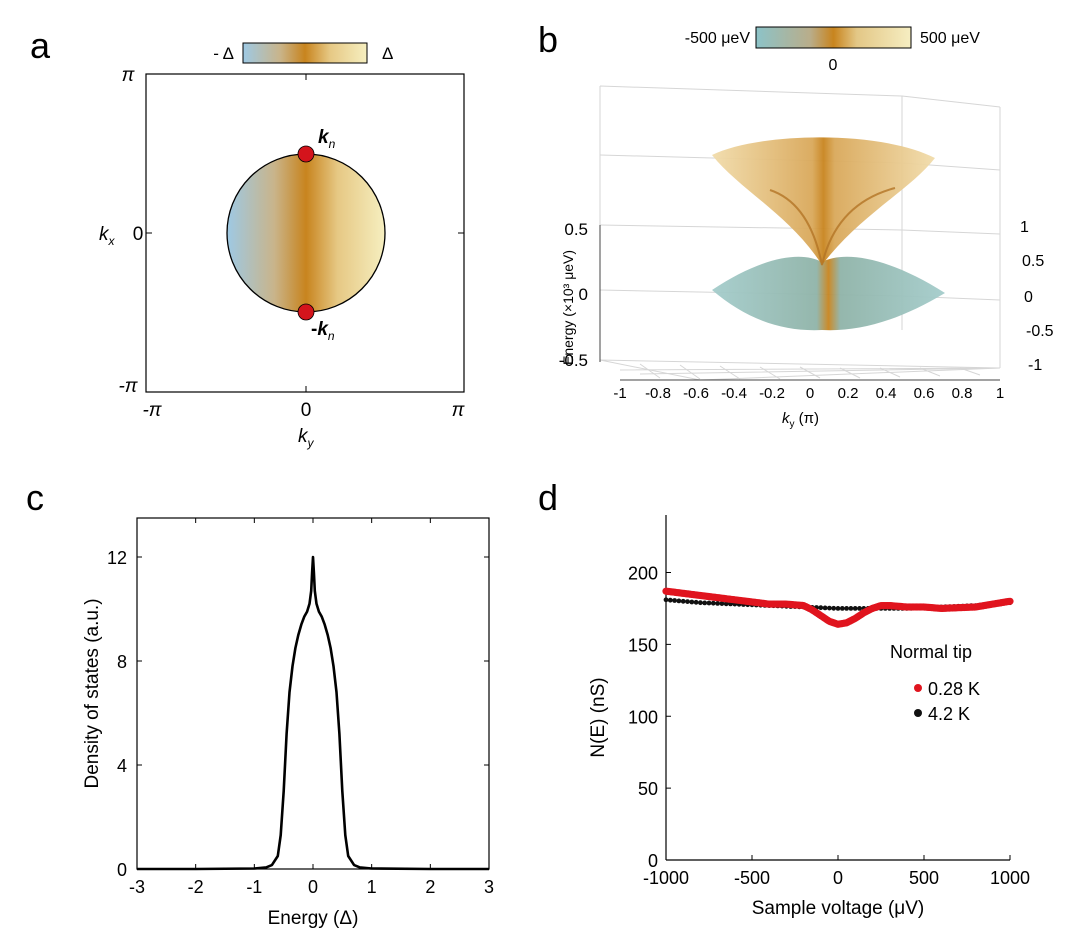 The width and height of the screenshot is (1080, 935). What do you see at coordinates (752, 878) in the screenshot?
I see `panel-d-xtick-label: -500` at bounding box center [752, 878].